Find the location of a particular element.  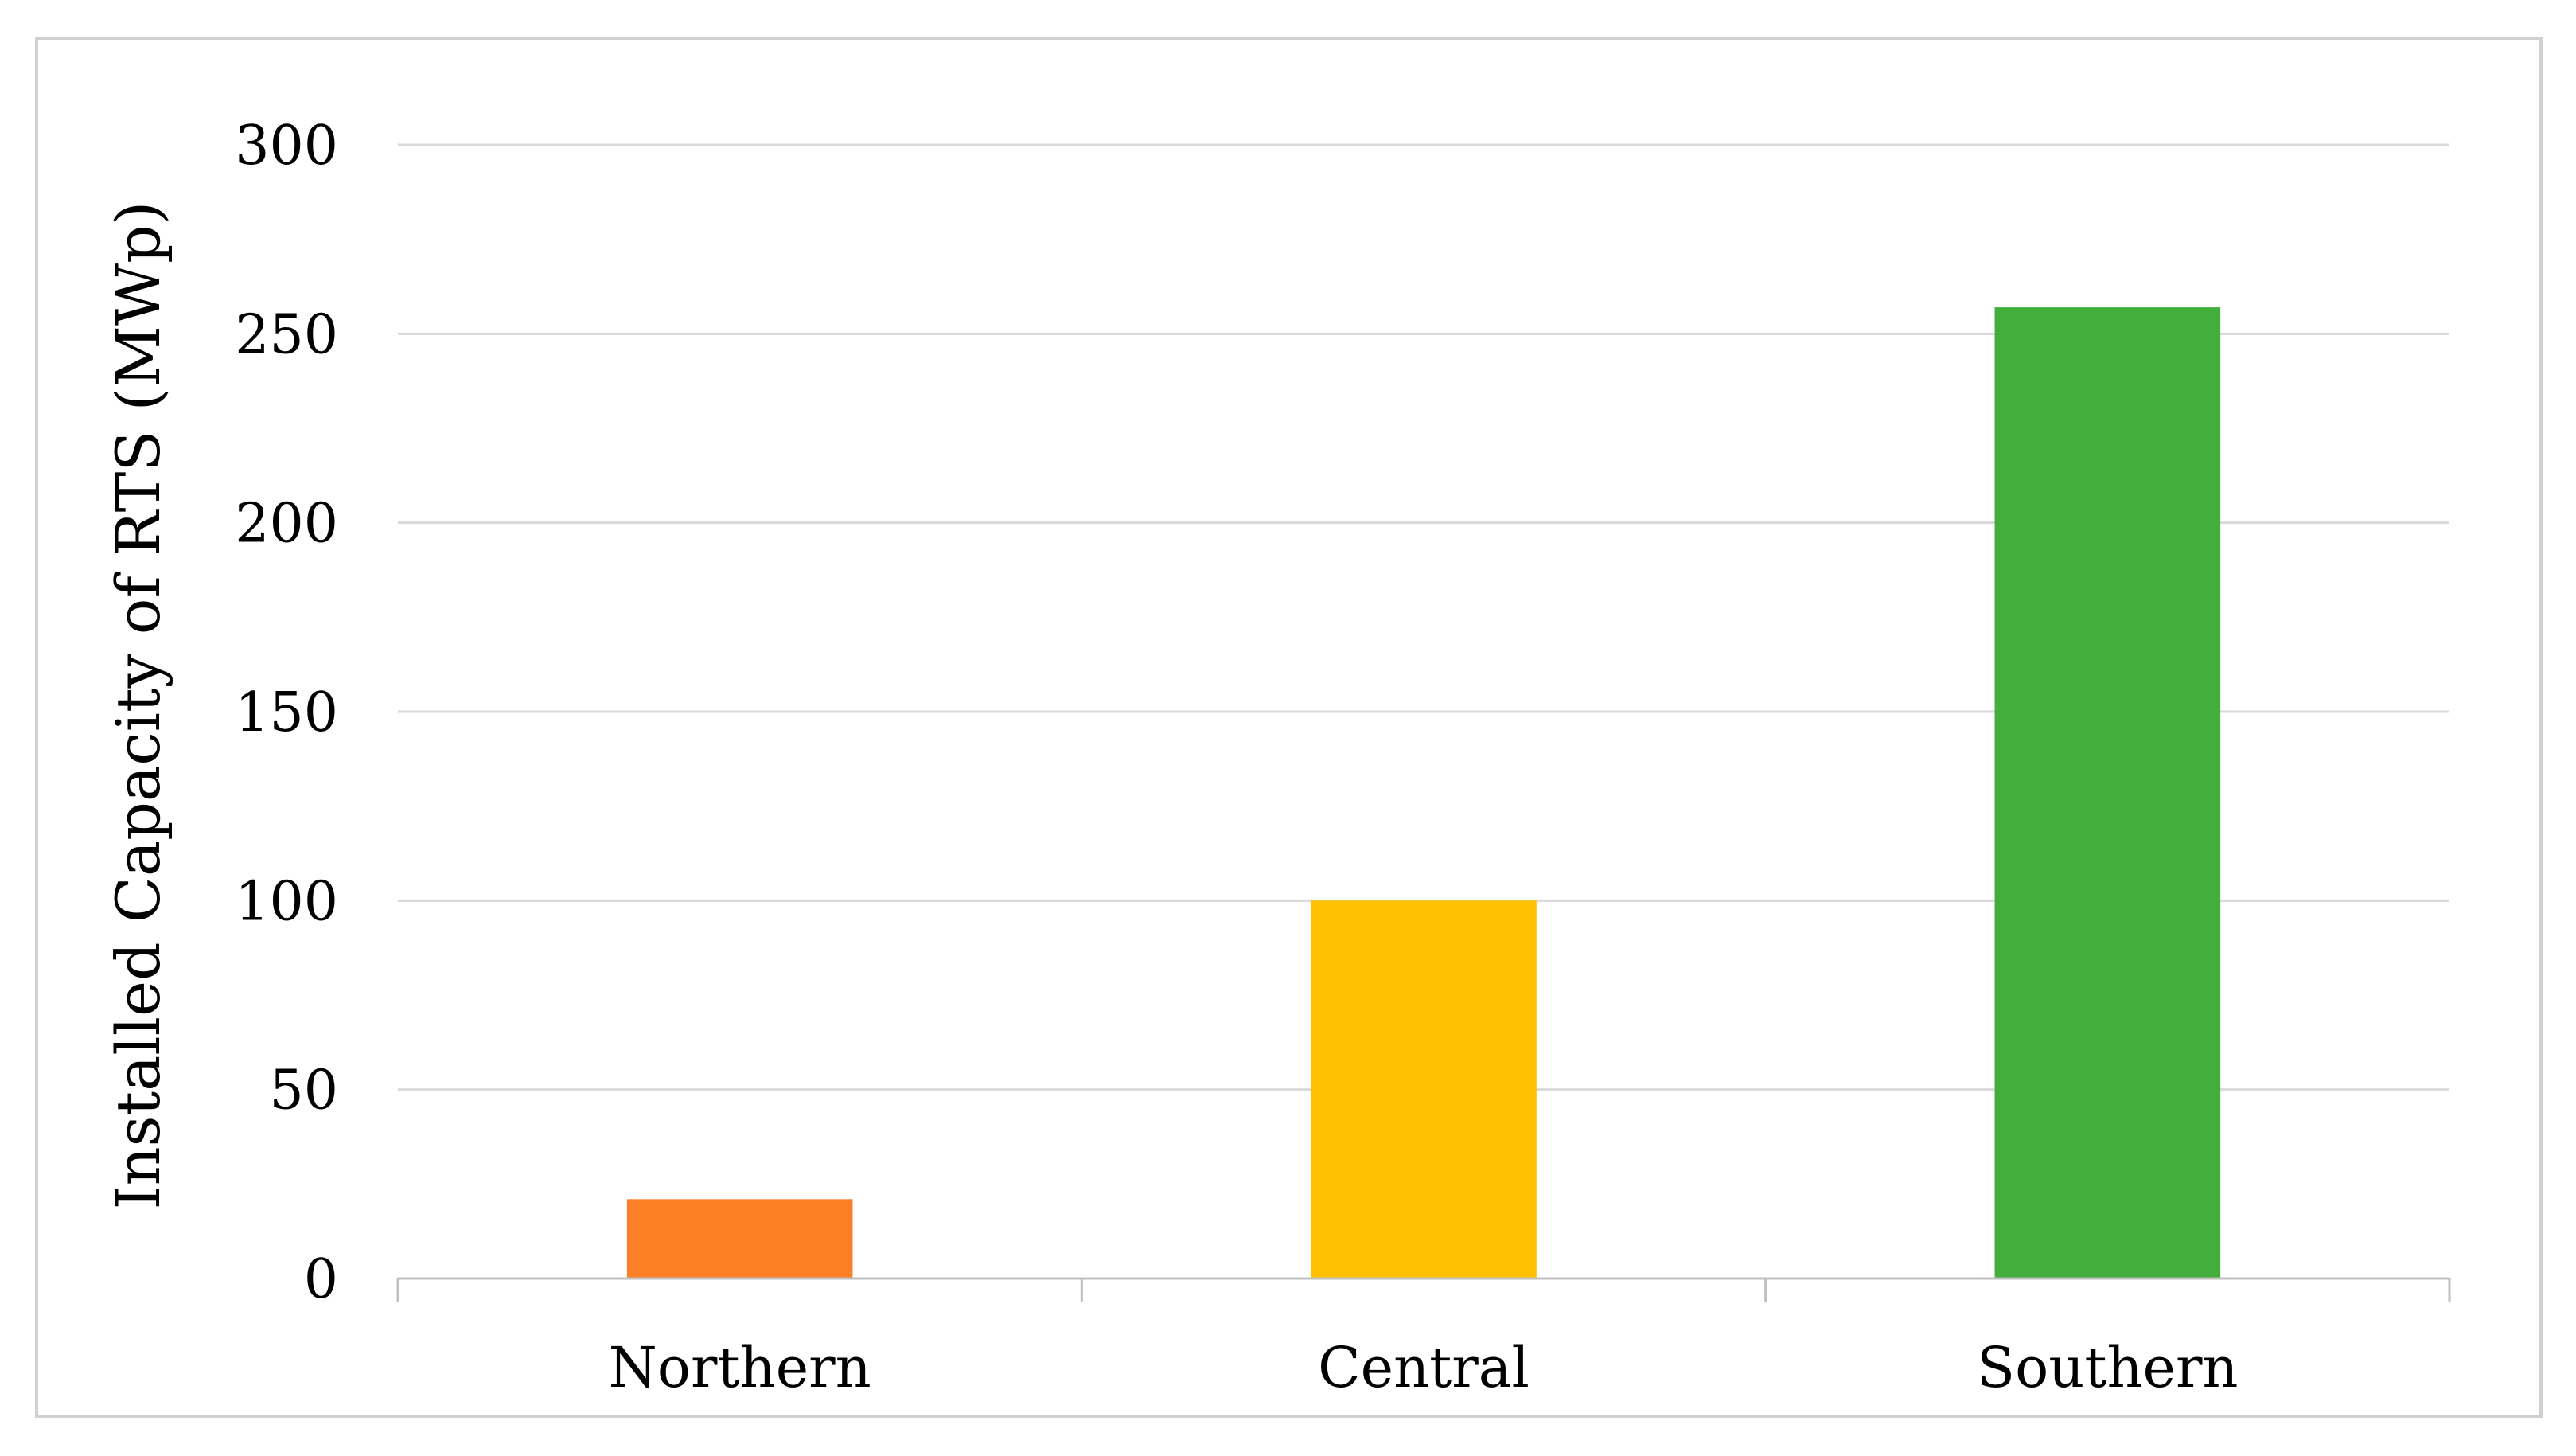

y-tick-label: 150 is located at coordinates (286, 712).